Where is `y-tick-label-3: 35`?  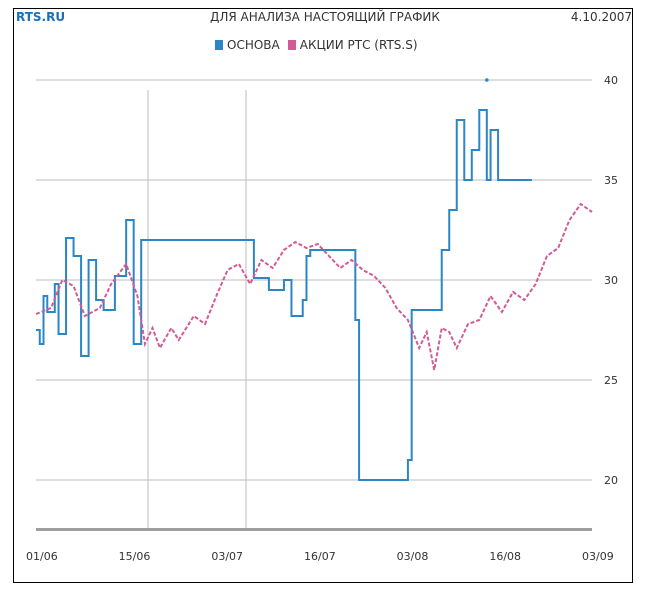
y-tick-label-3: 35 is located at coordinates (611, 180).